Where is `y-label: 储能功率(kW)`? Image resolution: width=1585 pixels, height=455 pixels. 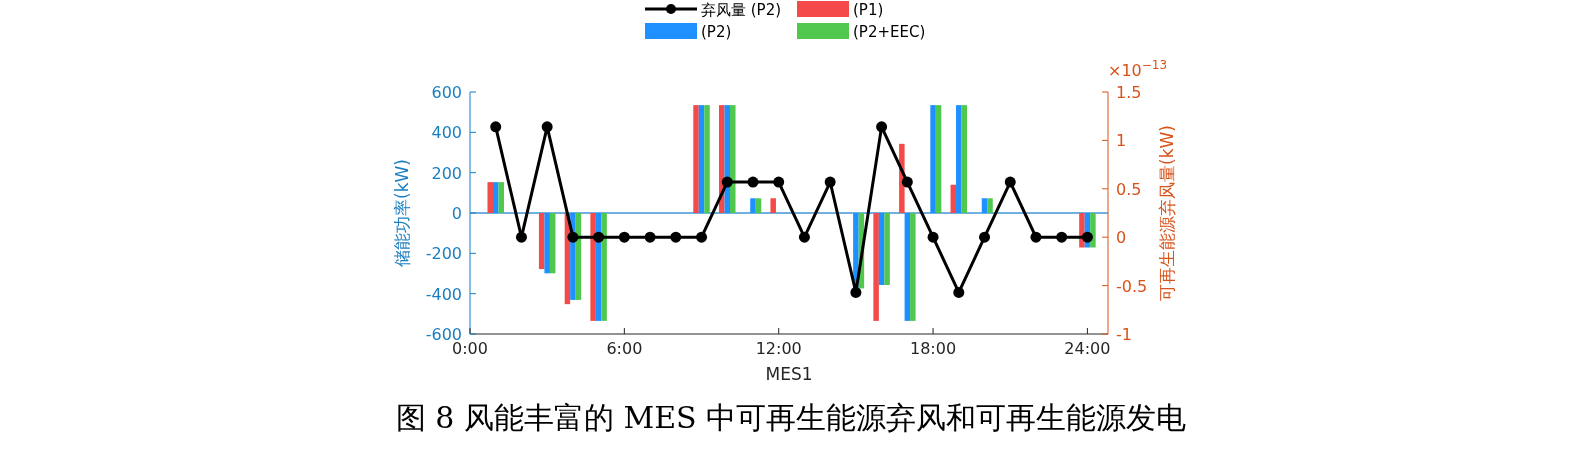
y-label: 储能功率(kW) is located at coordinates (402, 213).